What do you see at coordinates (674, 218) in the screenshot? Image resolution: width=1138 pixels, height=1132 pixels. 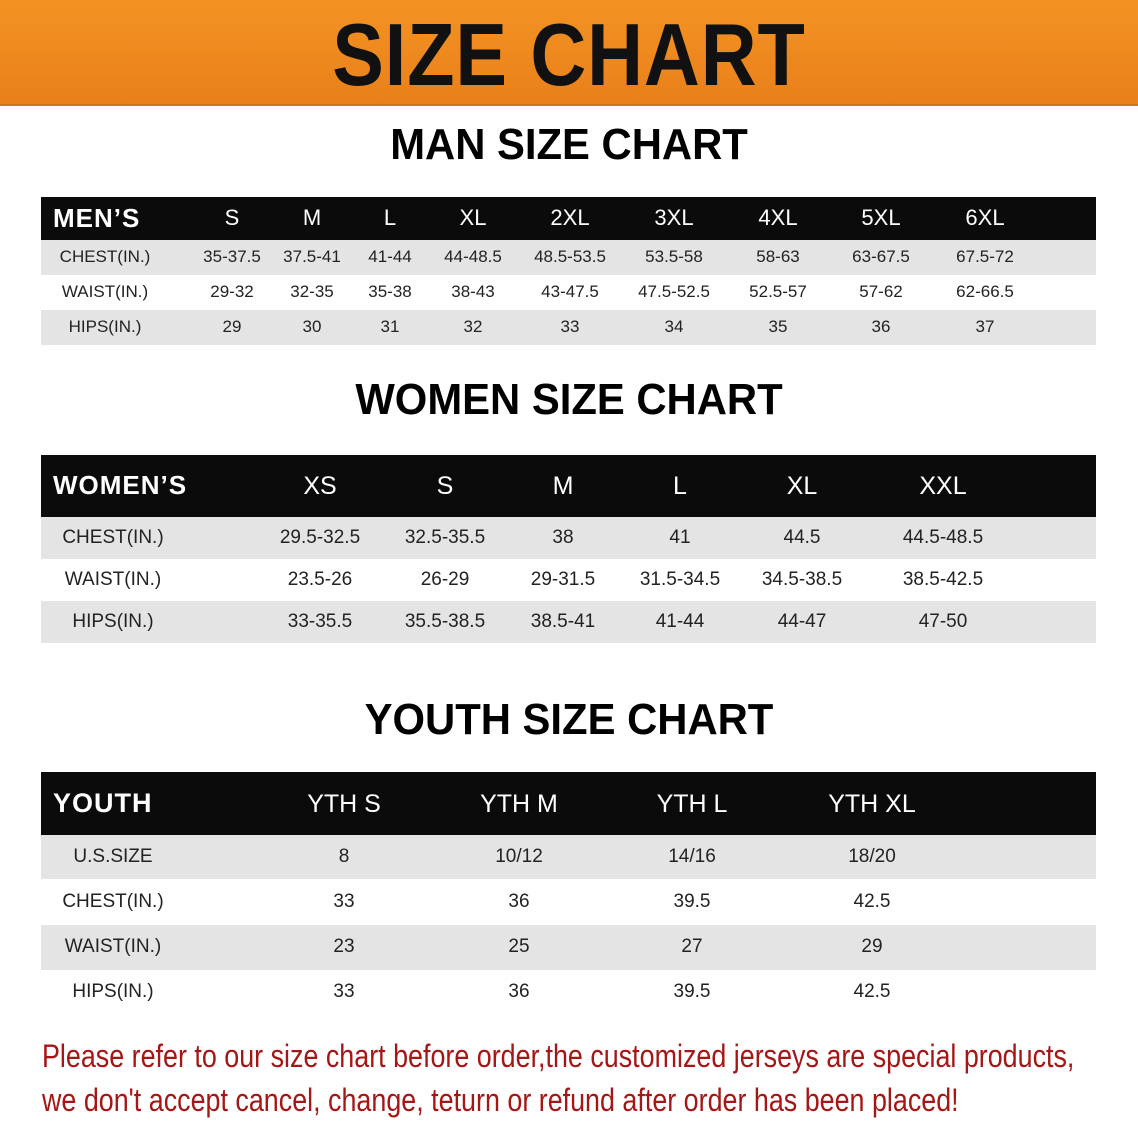 I see `size-header: 3XL` at bounding box center [674, 218].